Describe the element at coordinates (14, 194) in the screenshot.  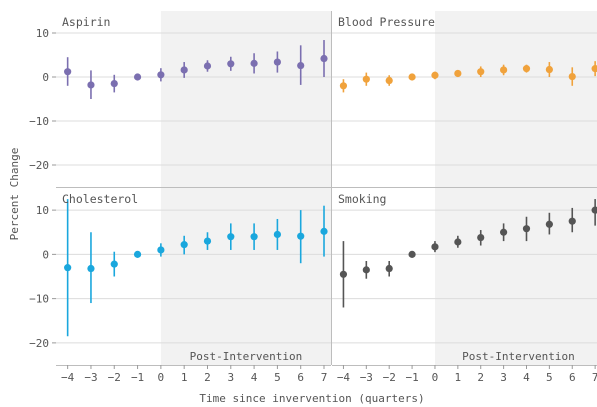
I see `y-axis-label: Percent Change` at that location.